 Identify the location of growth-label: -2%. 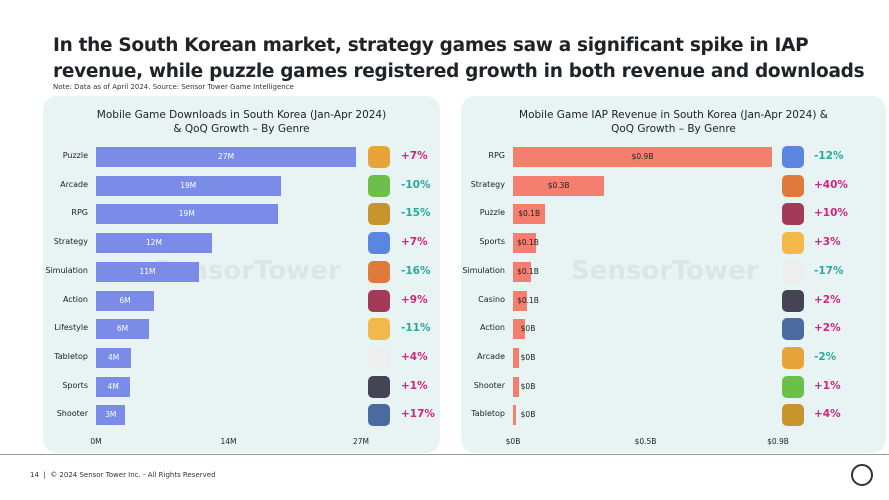
(825, 356).